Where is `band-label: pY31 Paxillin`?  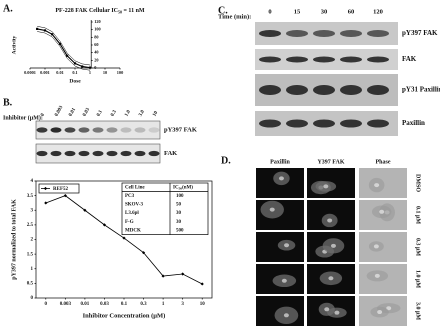 band-label: pY31 Paxillin is located at coordinates (421, 90).